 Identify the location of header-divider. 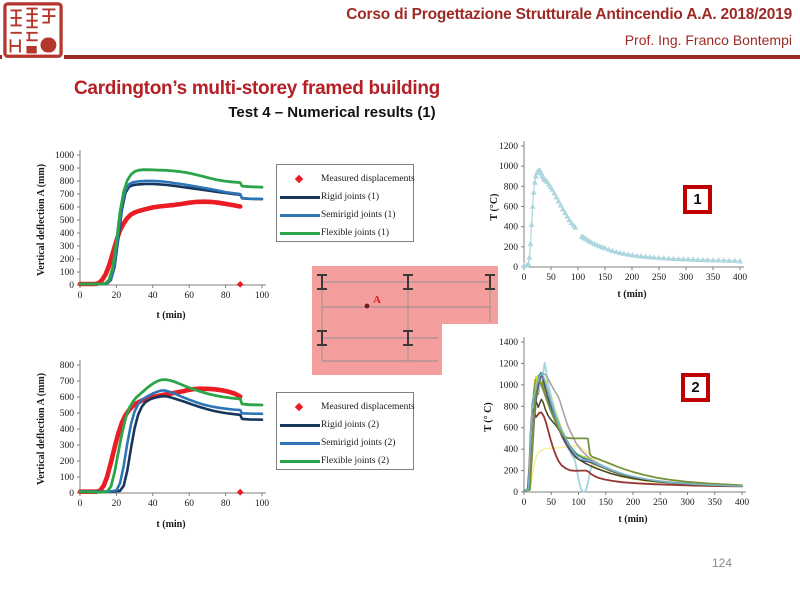
(400, 57).